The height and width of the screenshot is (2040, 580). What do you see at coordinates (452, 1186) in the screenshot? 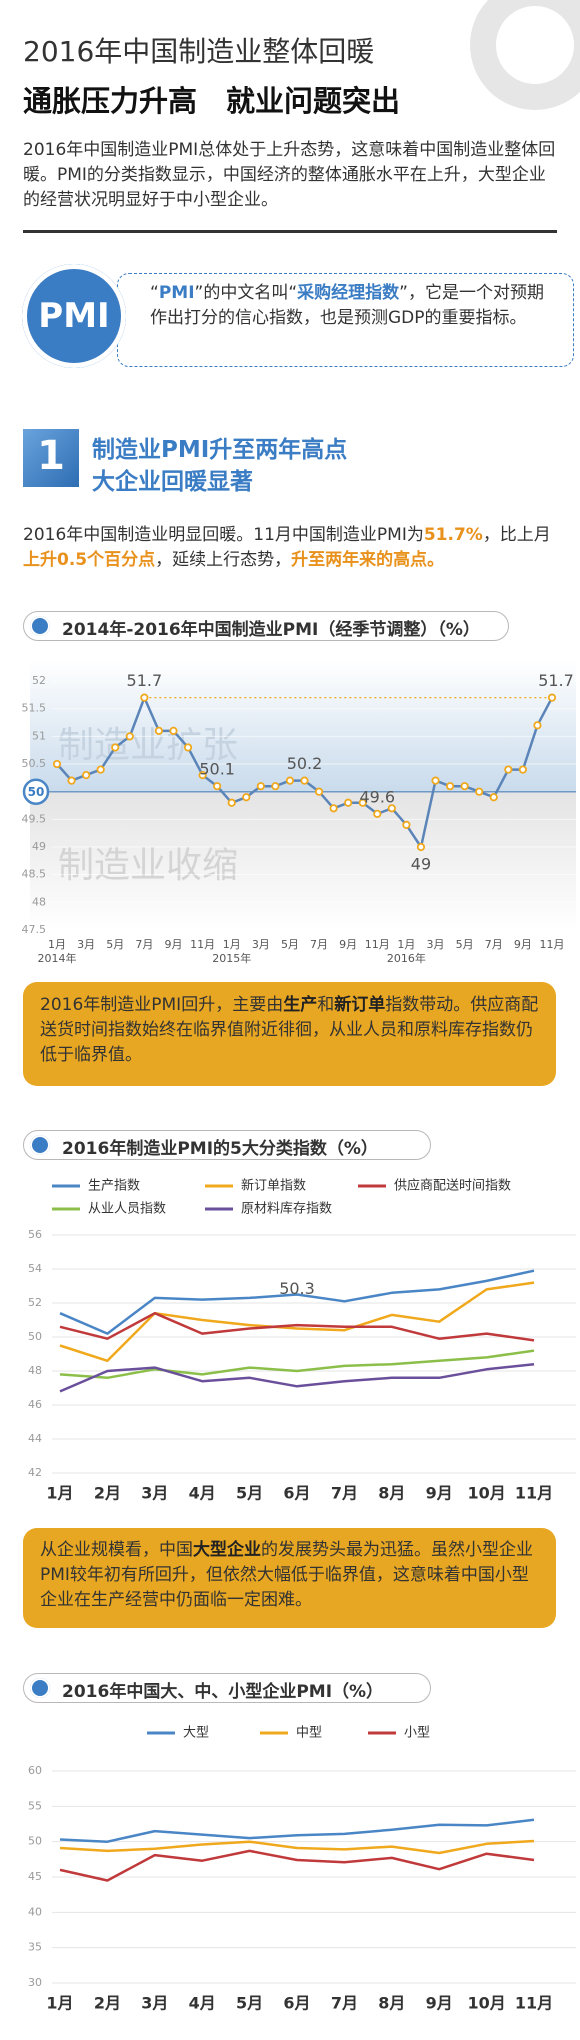
I see `legend-label: 供应商配送时间指数` at bounding box center [452, 1186].